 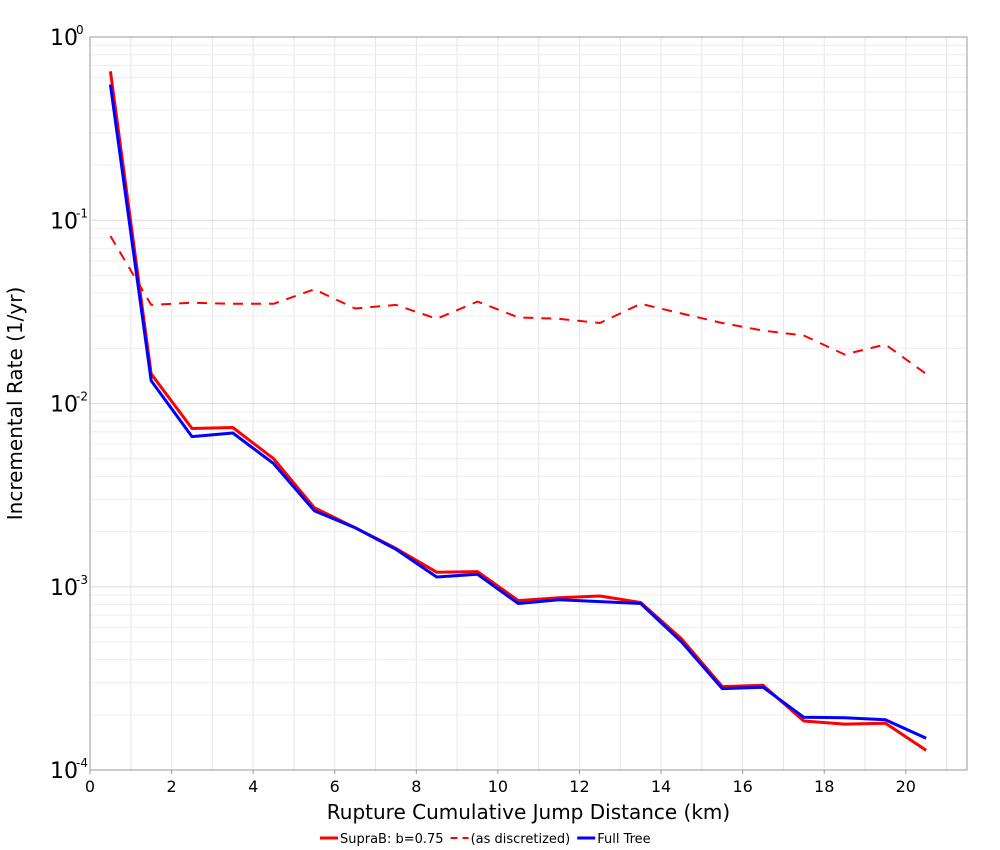 What do you see at coordinates (623, 839) in the screenshot?
I see `legend-label: Full Tree` at bounding box center [623, 839].